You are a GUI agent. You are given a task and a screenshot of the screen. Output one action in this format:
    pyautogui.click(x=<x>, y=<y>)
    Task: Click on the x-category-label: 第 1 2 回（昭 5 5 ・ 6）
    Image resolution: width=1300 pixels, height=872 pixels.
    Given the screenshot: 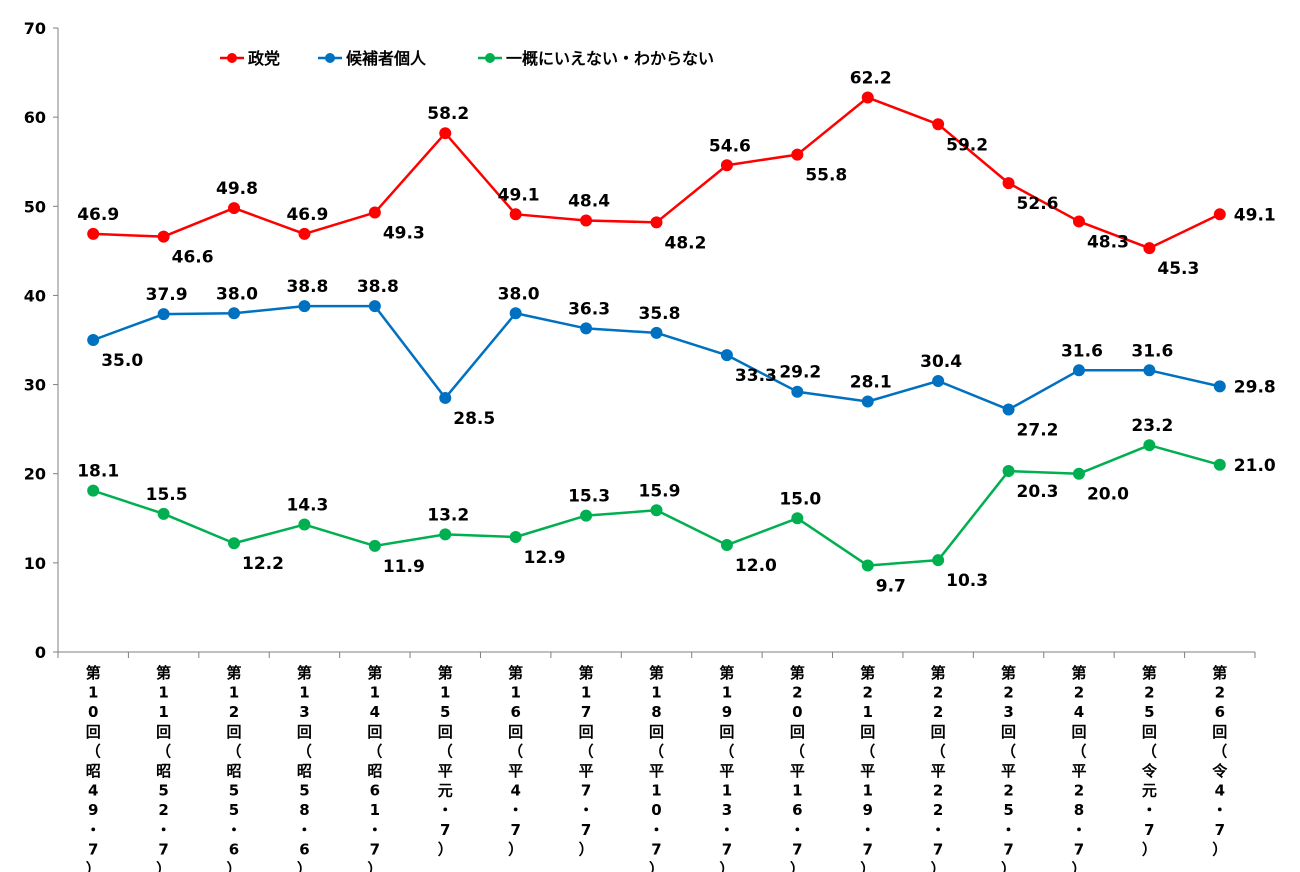 What is the action you would take?
    pyautogui.click(x=234, y=768)
    